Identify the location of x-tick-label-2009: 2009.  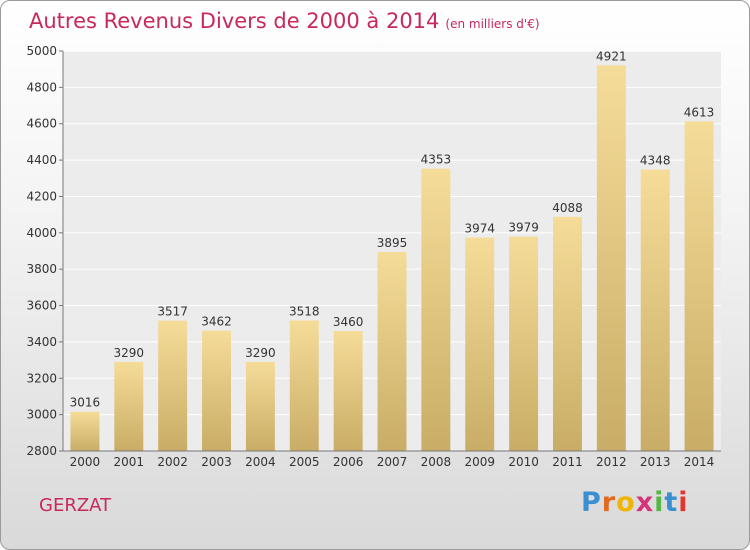
(479, 462).